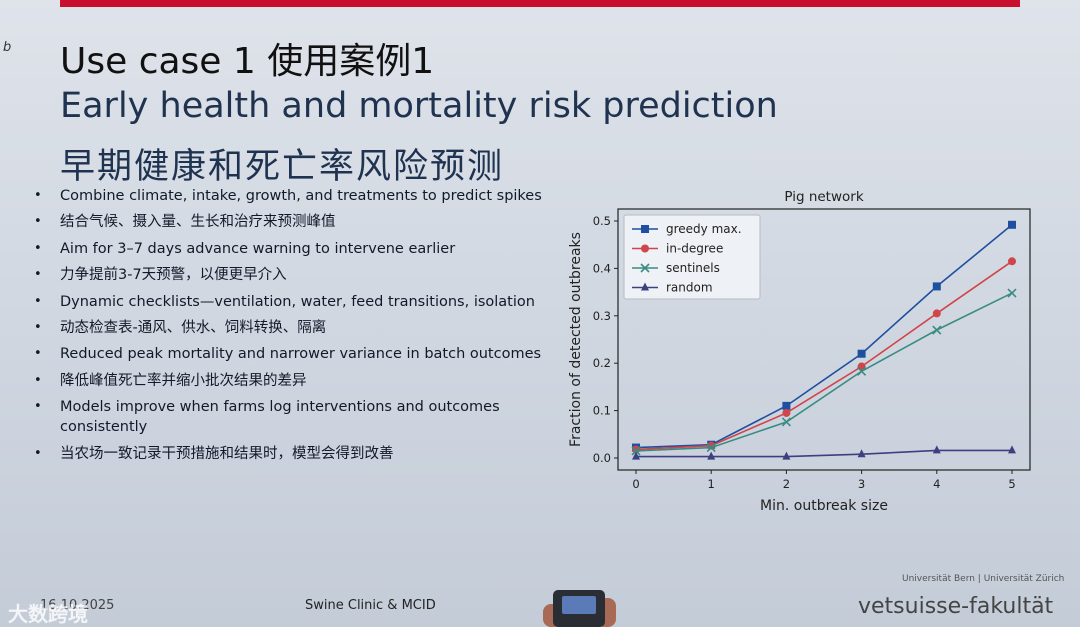  What do you see at coordinates (645, 268) in the screenshot?
I see `legend-marker-sentinels` at bounding box center [645, 268].